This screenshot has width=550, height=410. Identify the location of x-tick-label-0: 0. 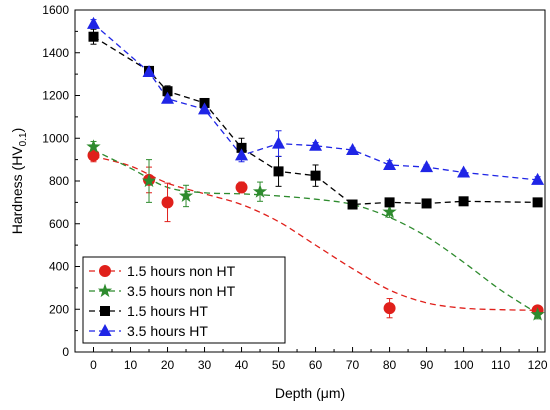
(93, 365).